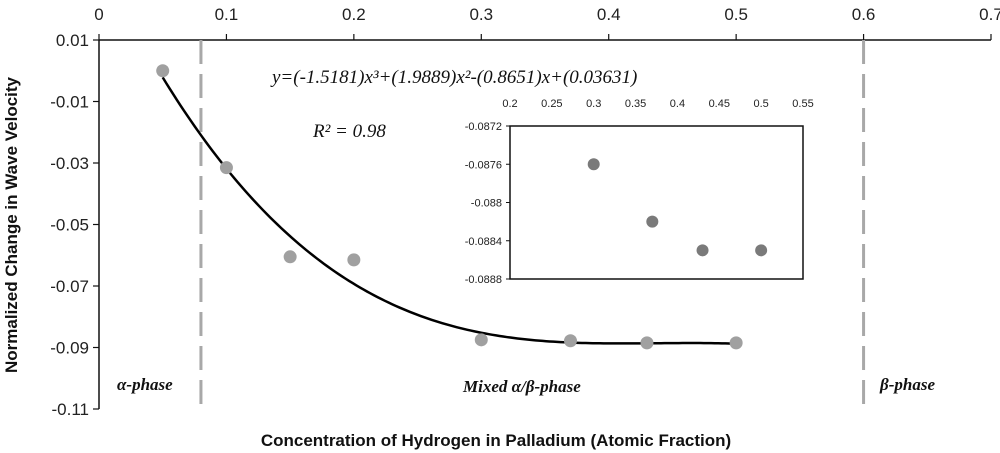 Image resolution: width=1000 pixels, height=453 pixels. What do you see at coordinates (483, 165) in the screenshot?
I see `inset-y-tick-label: -0.0876` at bounding box center [483, 165].